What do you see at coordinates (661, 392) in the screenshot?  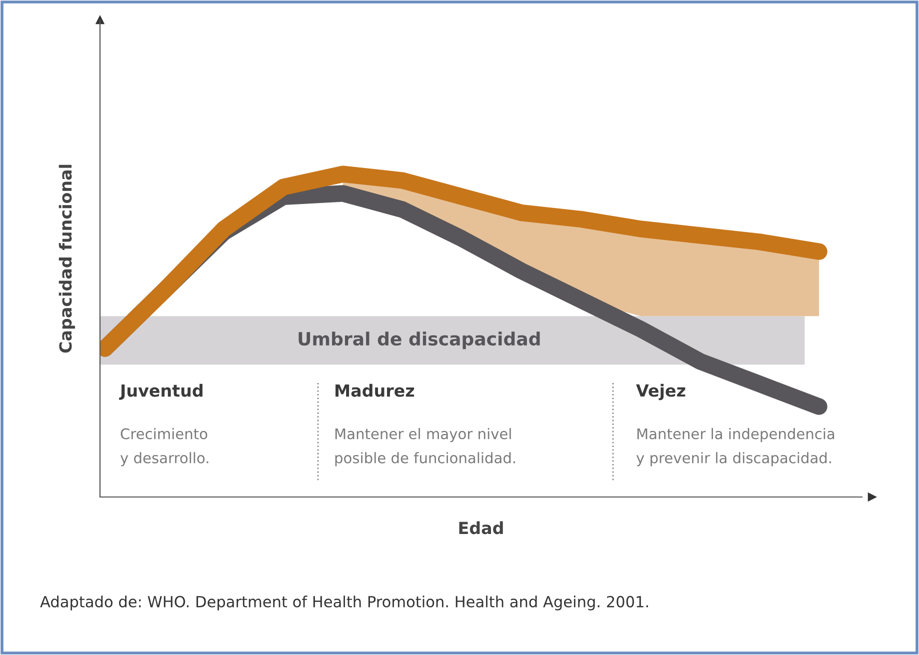 I see `annotation: Vejez` at bounding box center [661, 392].